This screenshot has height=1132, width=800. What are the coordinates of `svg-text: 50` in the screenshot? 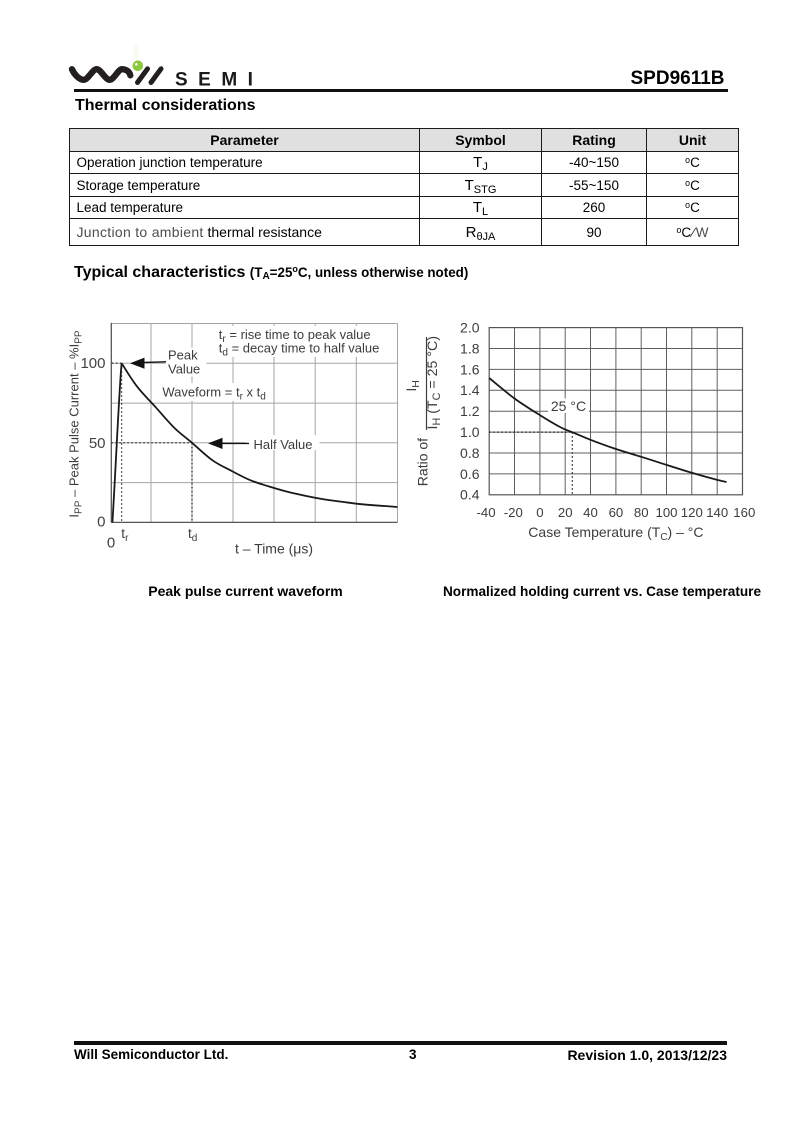 It's located at (97, 443).